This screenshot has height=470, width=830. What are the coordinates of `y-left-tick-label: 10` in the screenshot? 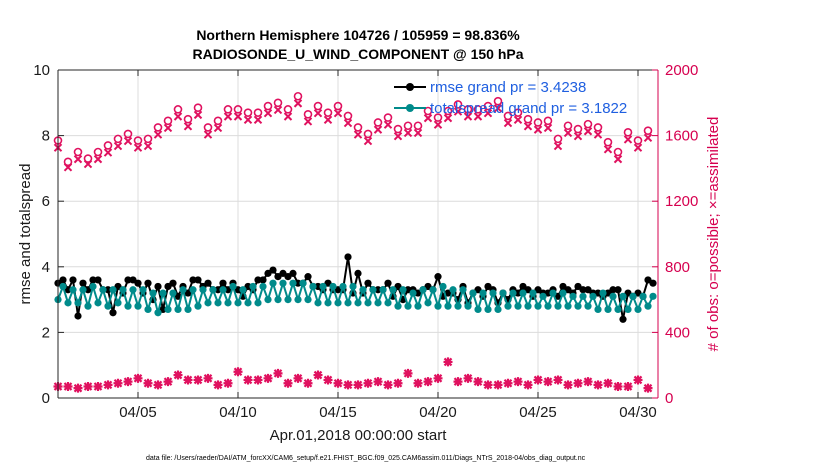 It's located at (41, 70).